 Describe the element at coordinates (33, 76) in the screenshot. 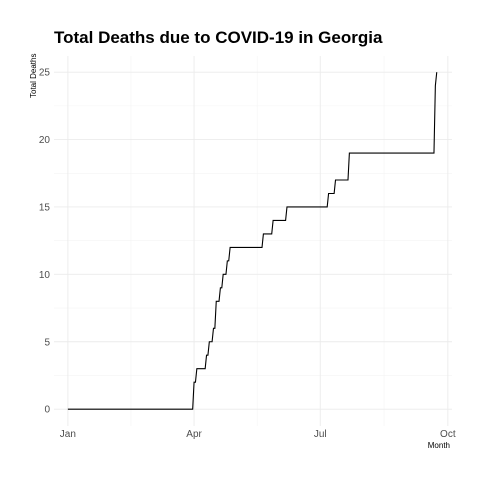

I see `y-axis-label: Total Deaths` at that location.